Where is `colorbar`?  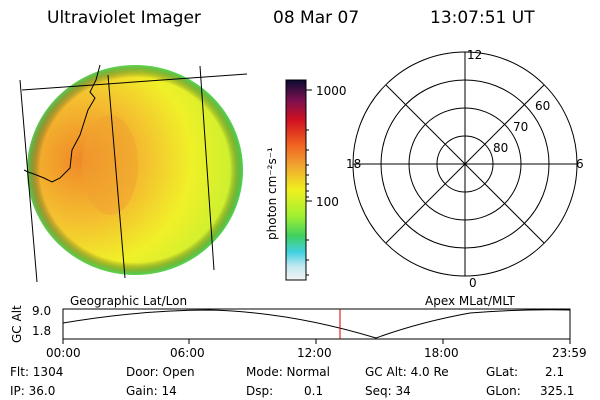 colorbar is located at coordinates (298, 180).